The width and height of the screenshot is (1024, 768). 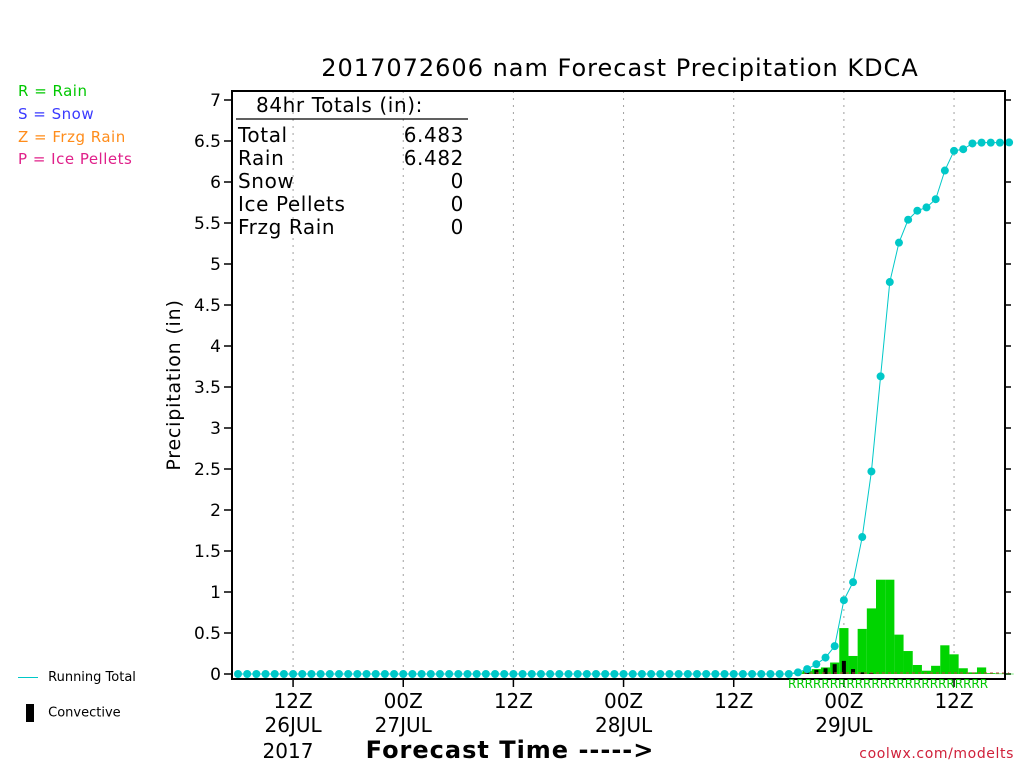 I want to click on convective-key: Convective, so click(x=69, y=713).